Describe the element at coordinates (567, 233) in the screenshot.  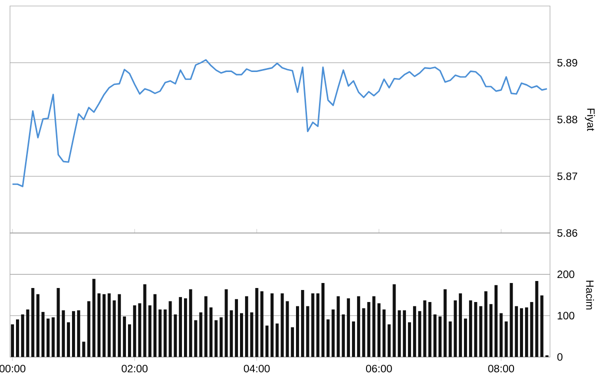
I see `y-tick-label: 5.86` at that location.